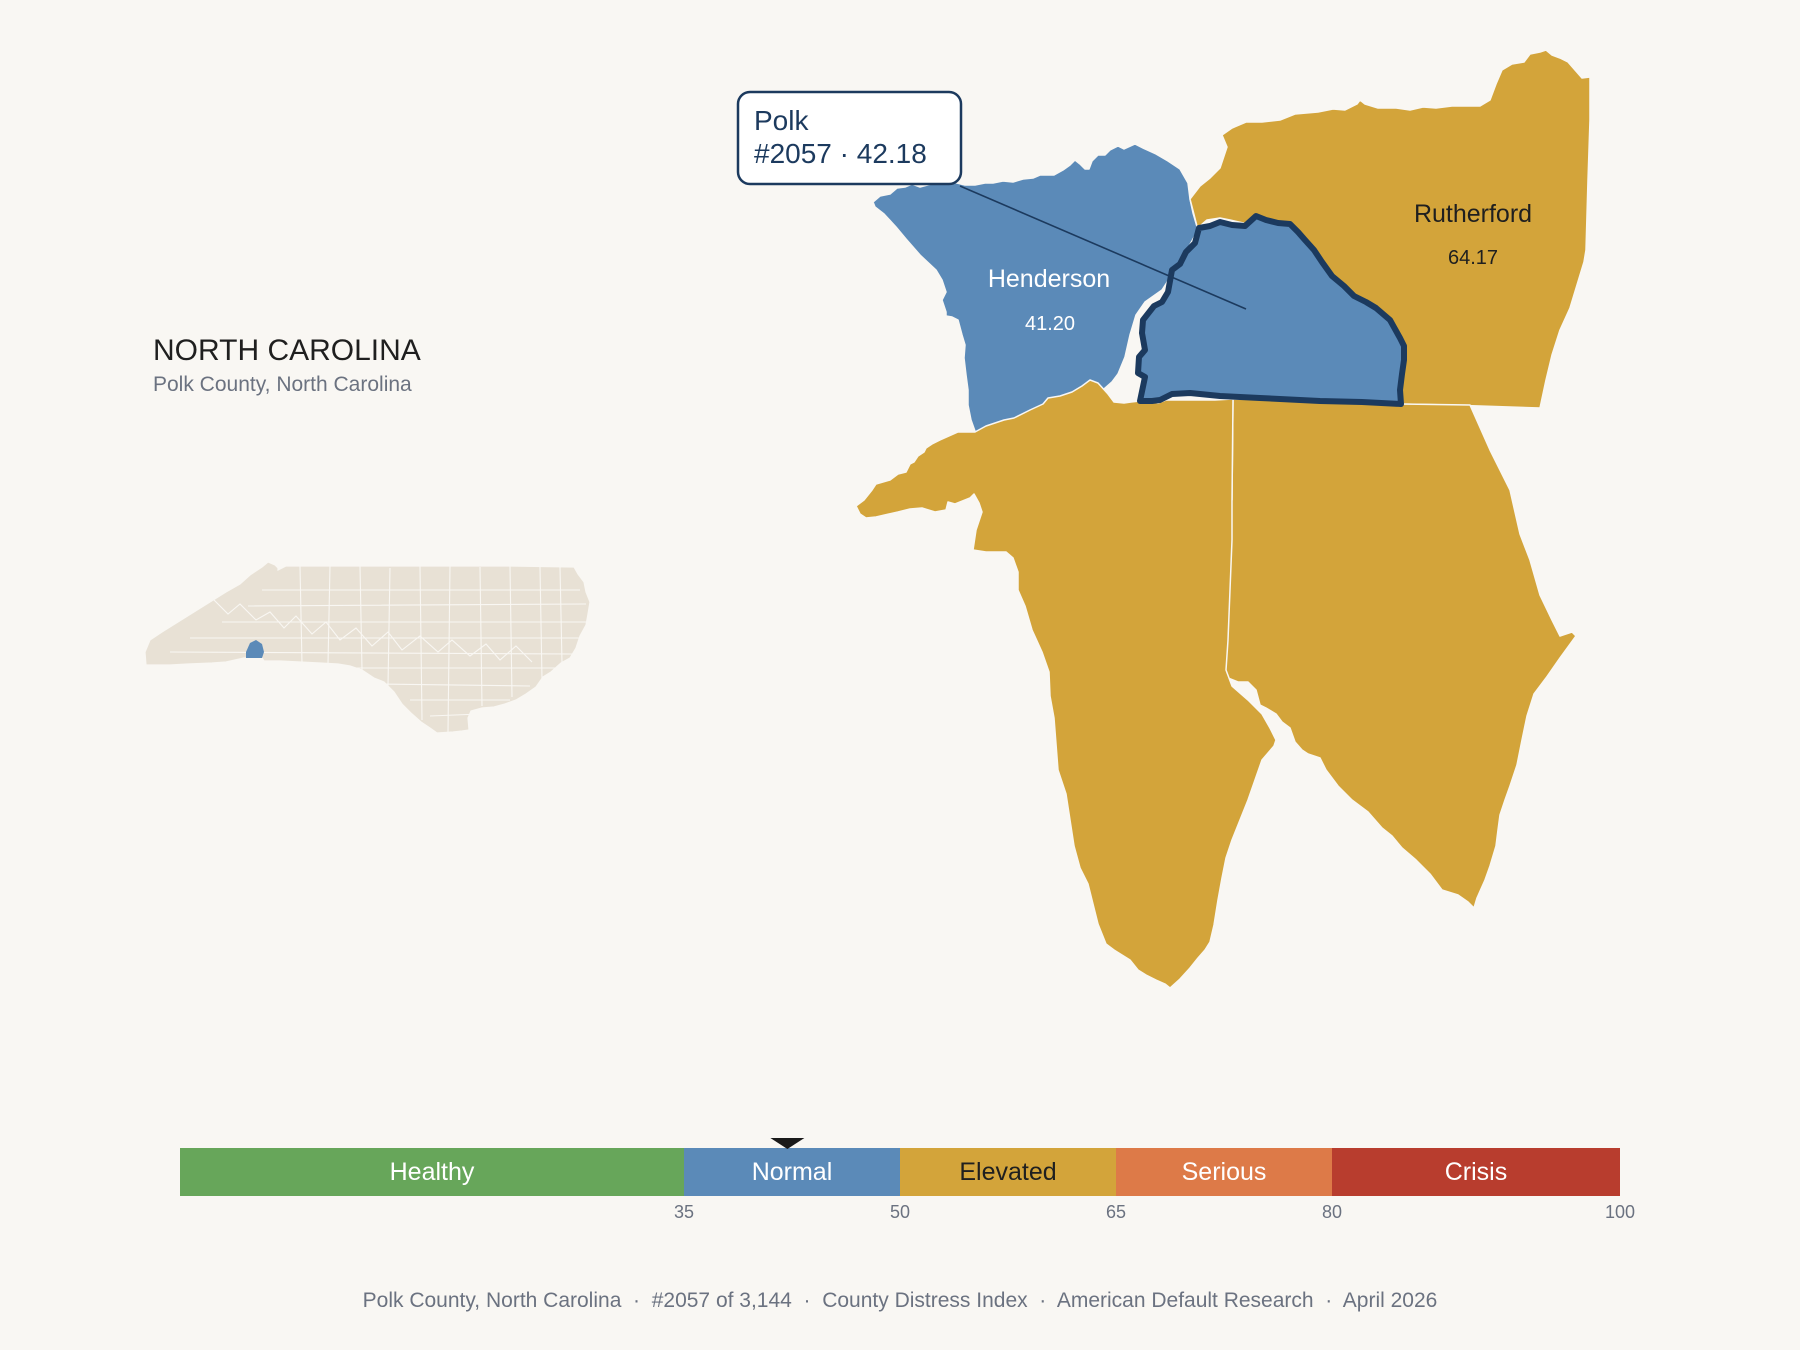  I want to click on callout-rank-score: #2057 · 42.18, so click(840, 153).